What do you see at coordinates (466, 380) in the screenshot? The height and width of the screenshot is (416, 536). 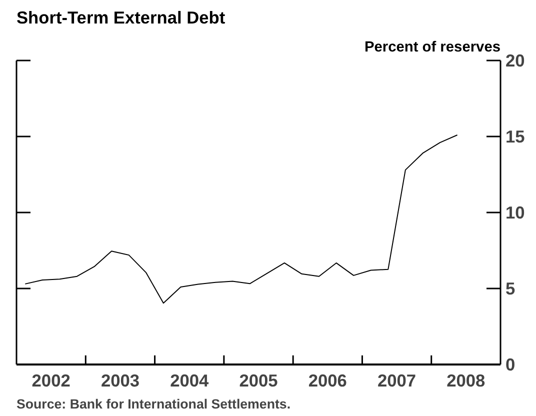 I see `x-tick-label: 2008` at bounding box center [466, 380].